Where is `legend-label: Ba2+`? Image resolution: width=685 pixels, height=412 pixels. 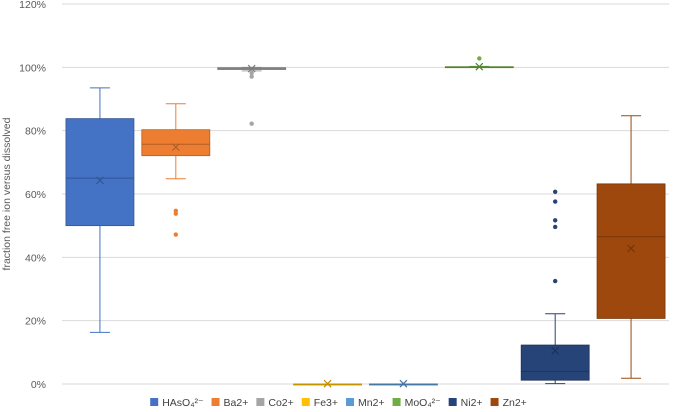 legend-label: Ba2+ is located at coordinates (236, 403).